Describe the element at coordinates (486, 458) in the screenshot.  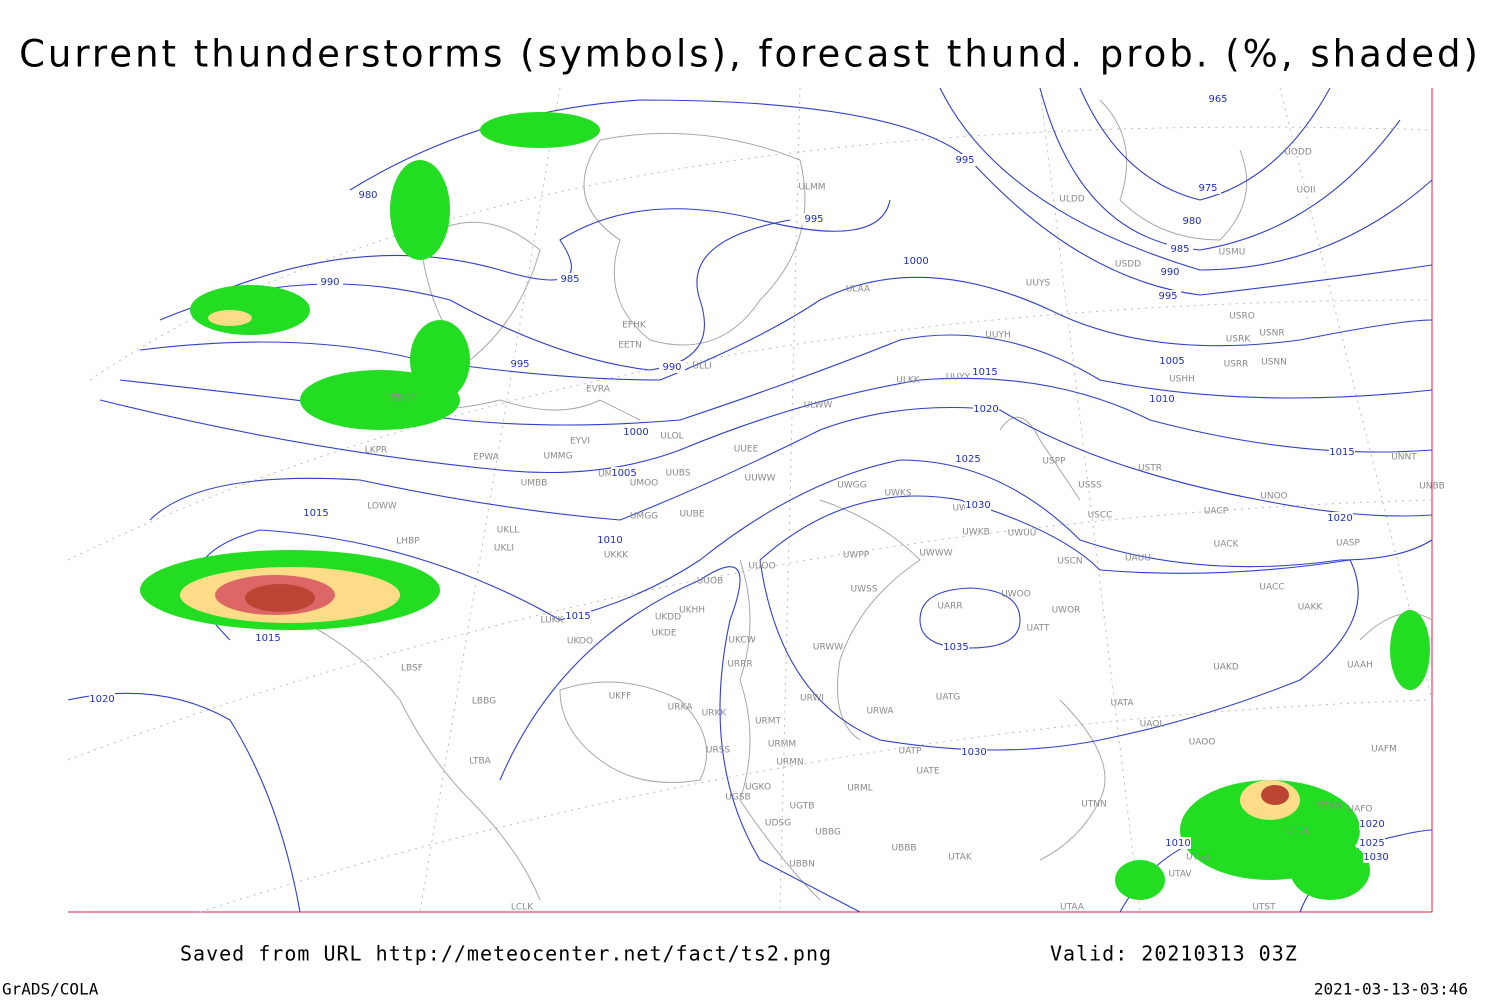
I see `station-label: EPWA` at that location.